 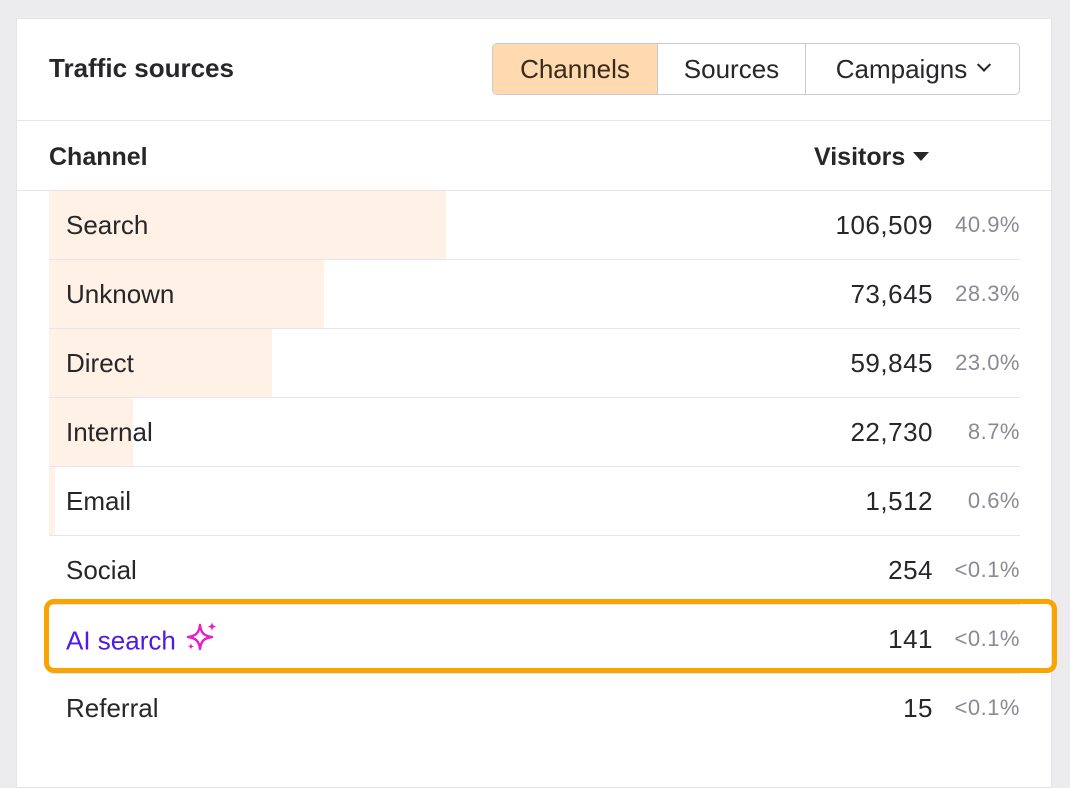 What do you see at coordinates (921, 156) in the screenshot?
I see `sort-descending-icon` at bounding box center [921, 156].